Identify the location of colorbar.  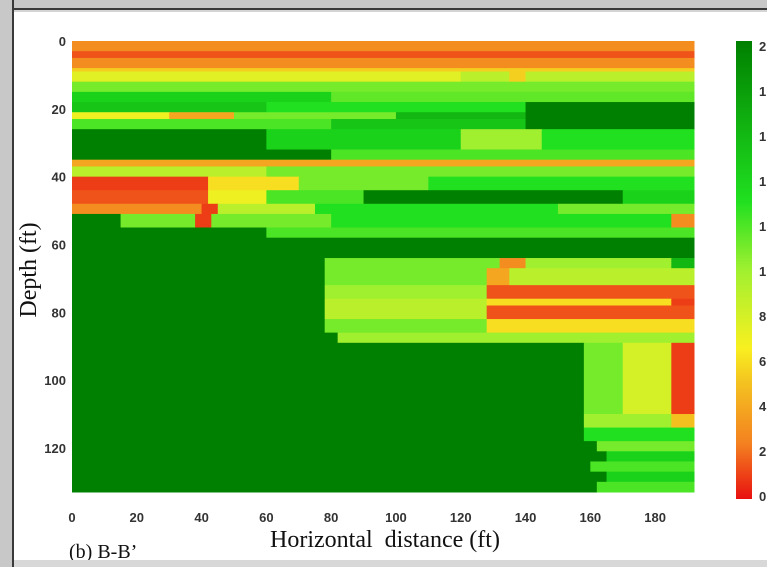
(744, 270).